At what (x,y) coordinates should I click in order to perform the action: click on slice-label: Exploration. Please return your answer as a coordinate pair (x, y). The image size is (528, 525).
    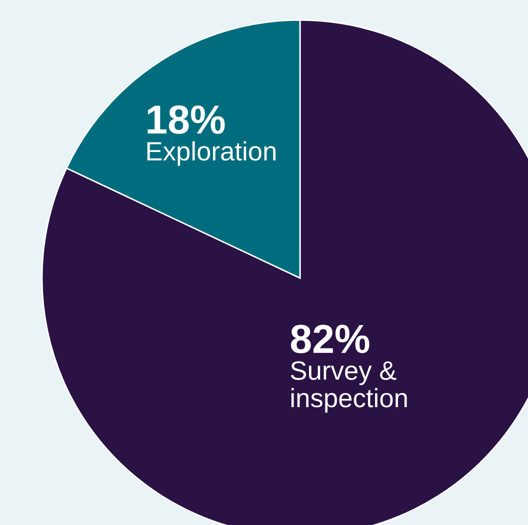
    Looking at the image, I should click on (211, 153).